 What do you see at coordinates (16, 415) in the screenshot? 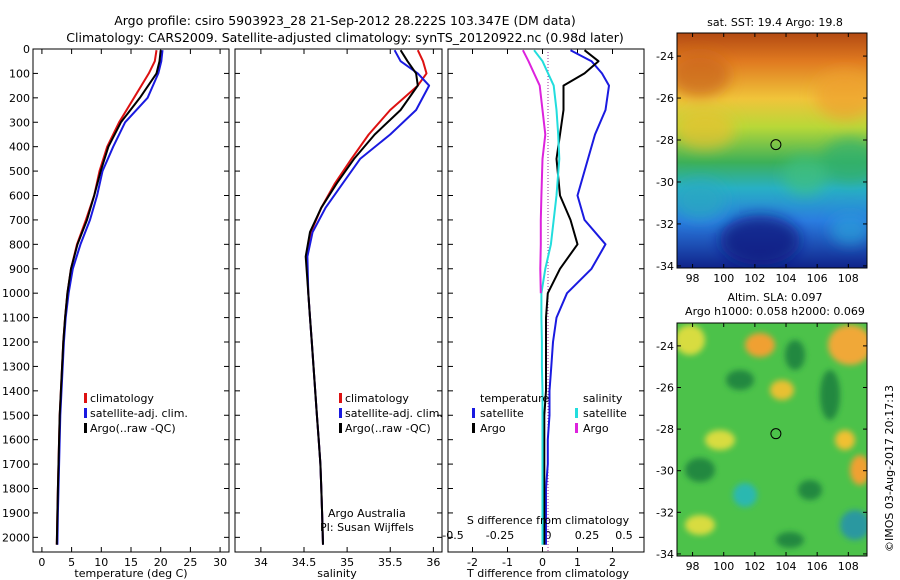
I see `y-tick-label: 1500` at bounding box center [16, 415].